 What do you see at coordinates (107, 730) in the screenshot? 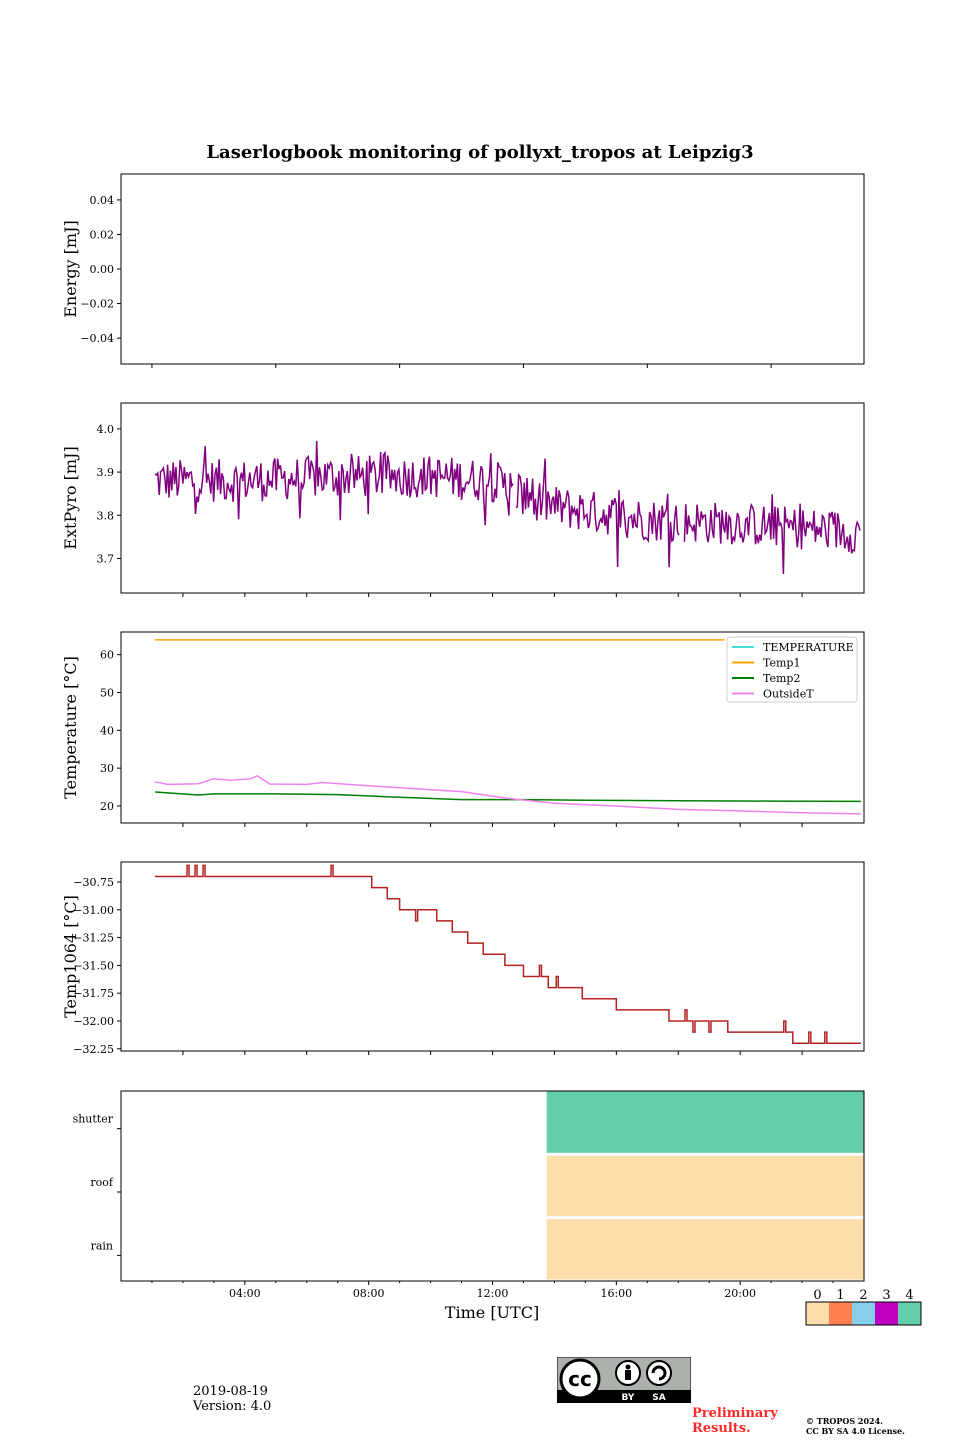
I see `y-tick-label: 40` at bounding box center [107, 730].